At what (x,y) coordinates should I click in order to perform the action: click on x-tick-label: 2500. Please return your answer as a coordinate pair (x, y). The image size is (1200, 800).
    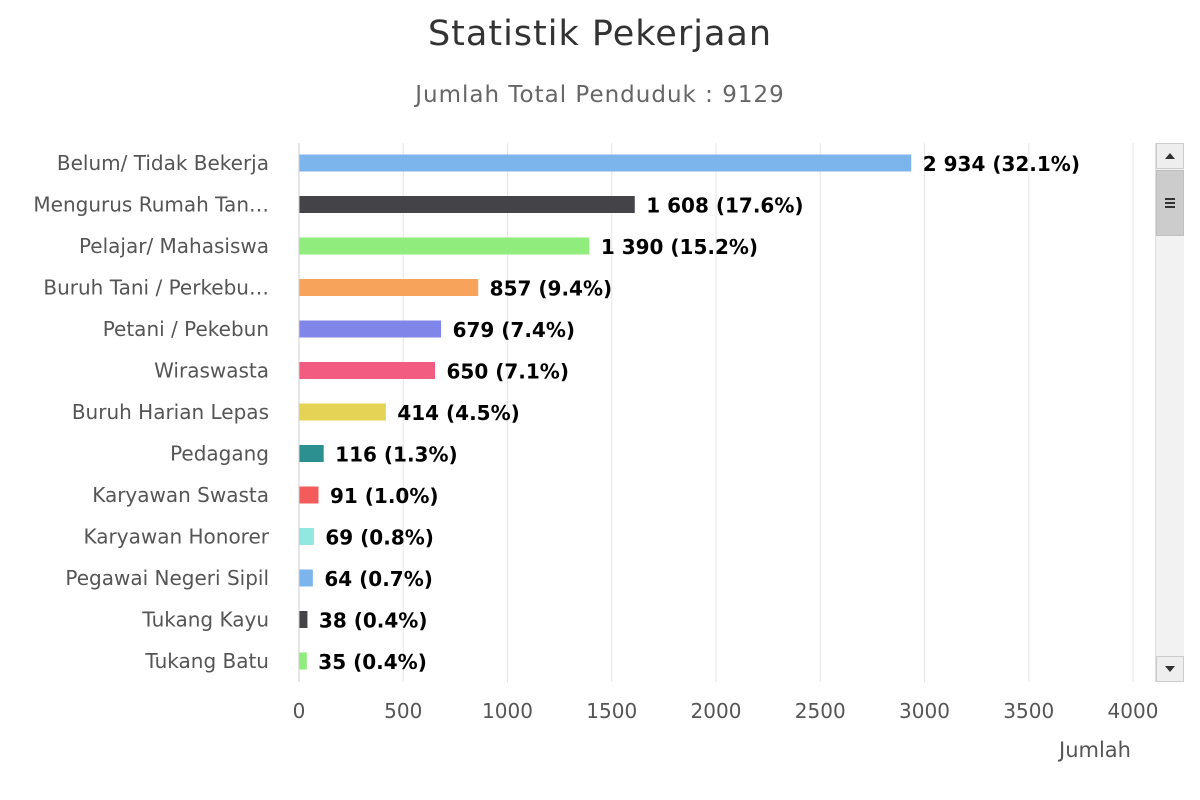
    Looking at the image, I should click on (820, 711).